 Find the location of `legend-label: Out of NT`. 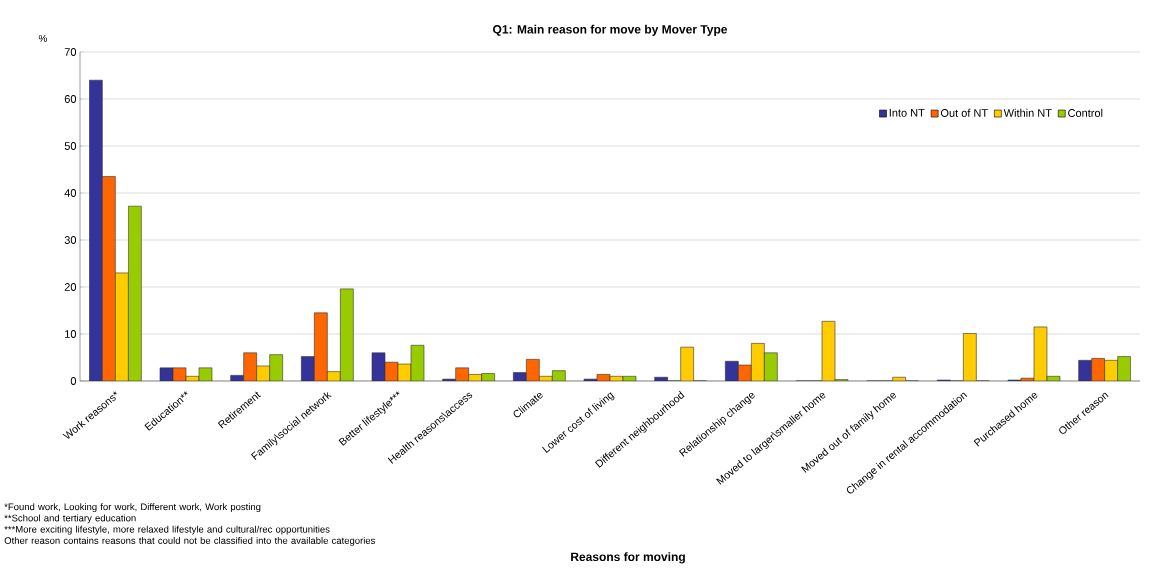

legend-label: Out of NT is located at coordinates (964, 112).